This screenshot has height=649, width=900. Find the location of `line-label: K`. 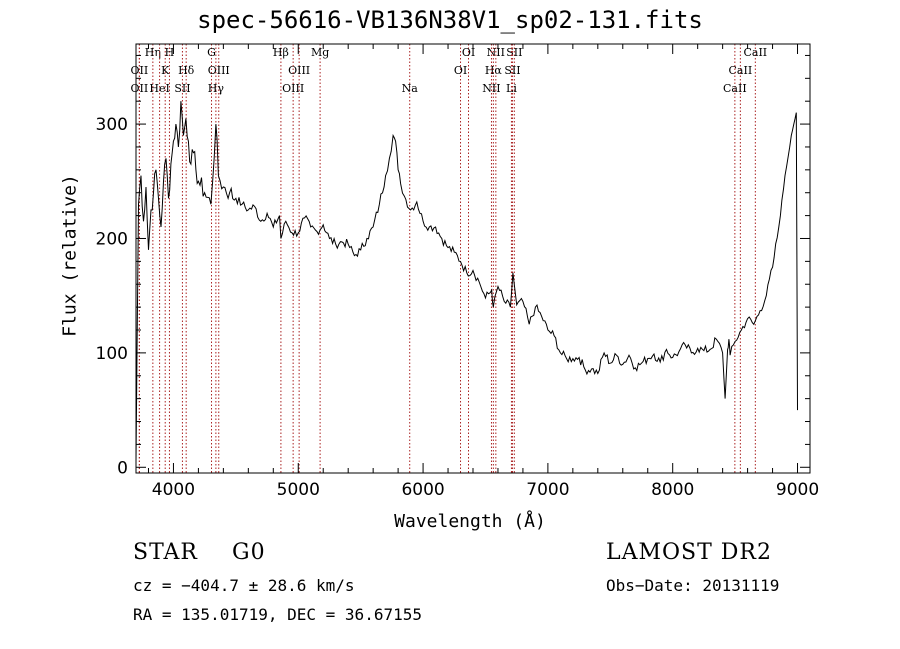

line-label: K is located at coordinates (165, 70).